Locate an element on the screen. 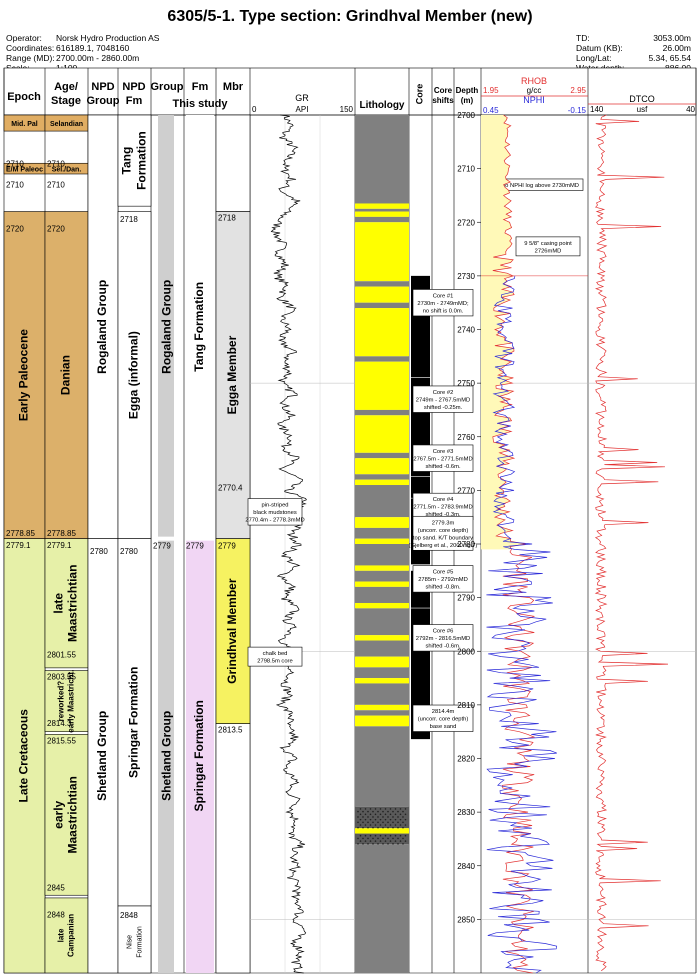  core-annotation-line: Core #4 is located at coordinates (443, 500).